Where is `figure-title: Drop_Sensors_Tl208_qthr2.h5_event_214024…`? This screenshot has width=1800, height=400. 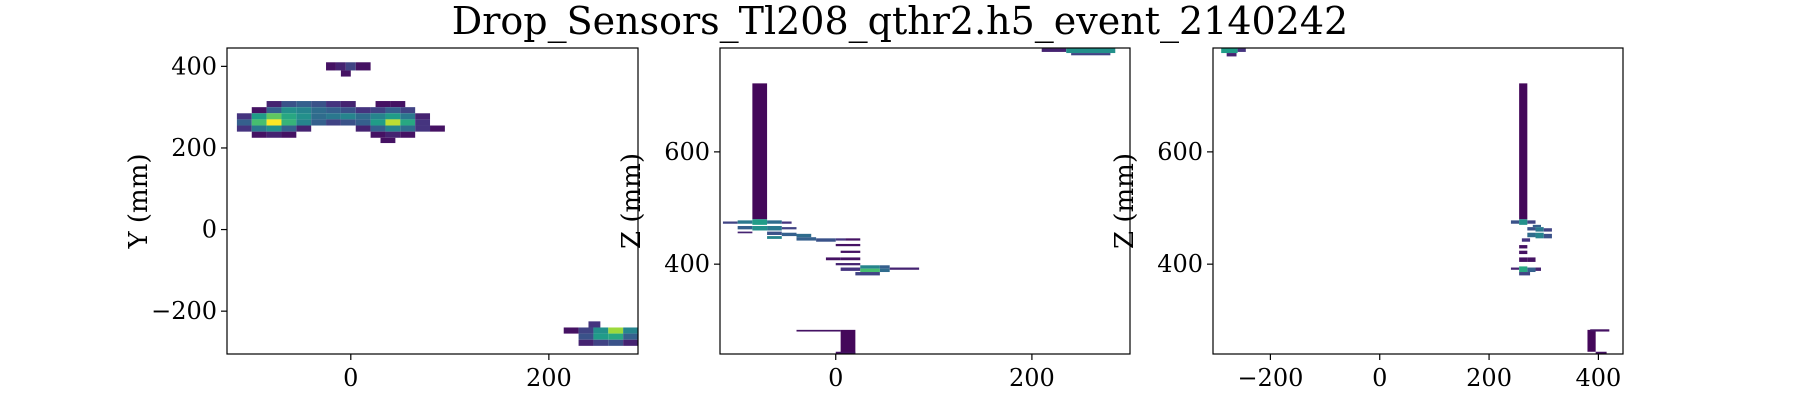
figure-title: Drop_Sensors_Tl208_qthr2.h5_event_214024… is located at coordinates (900, 22).